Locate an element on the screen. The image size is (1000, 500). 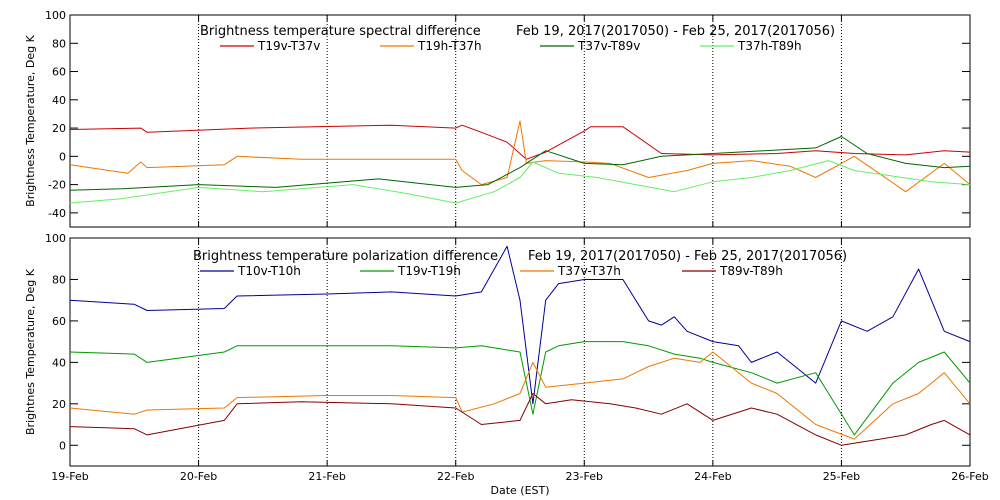
series-line-T19v-T37v is located at coordinates (520, 142).